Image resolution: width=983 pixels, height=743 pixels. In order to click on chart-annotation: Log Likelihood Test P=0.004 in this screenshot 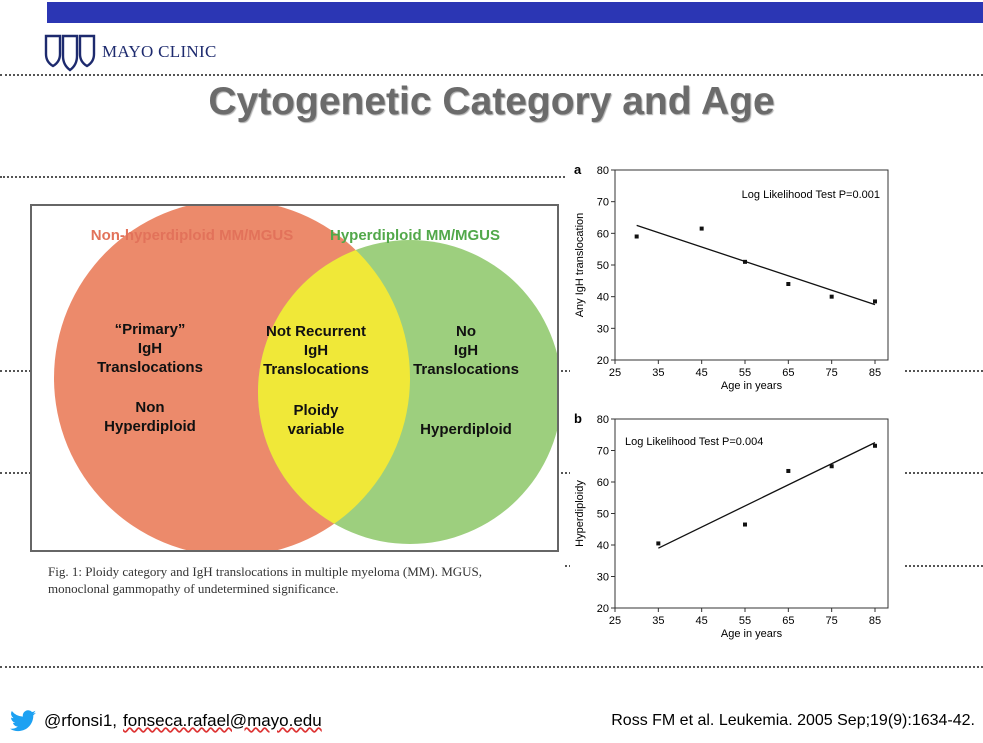, I will do `click(694, 442)`.